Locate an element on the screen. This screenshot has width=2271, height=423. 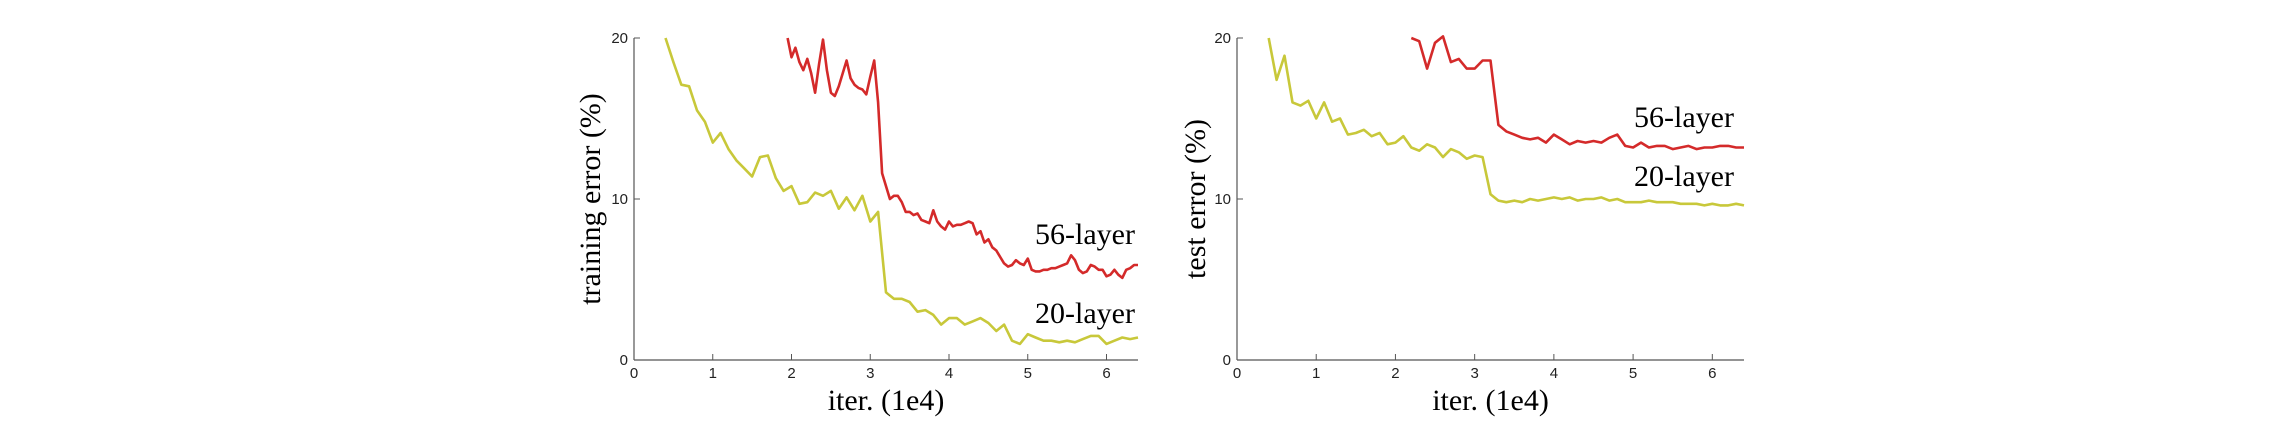
y-axis-label: test error (%) is located at coordinates (1195, 199).